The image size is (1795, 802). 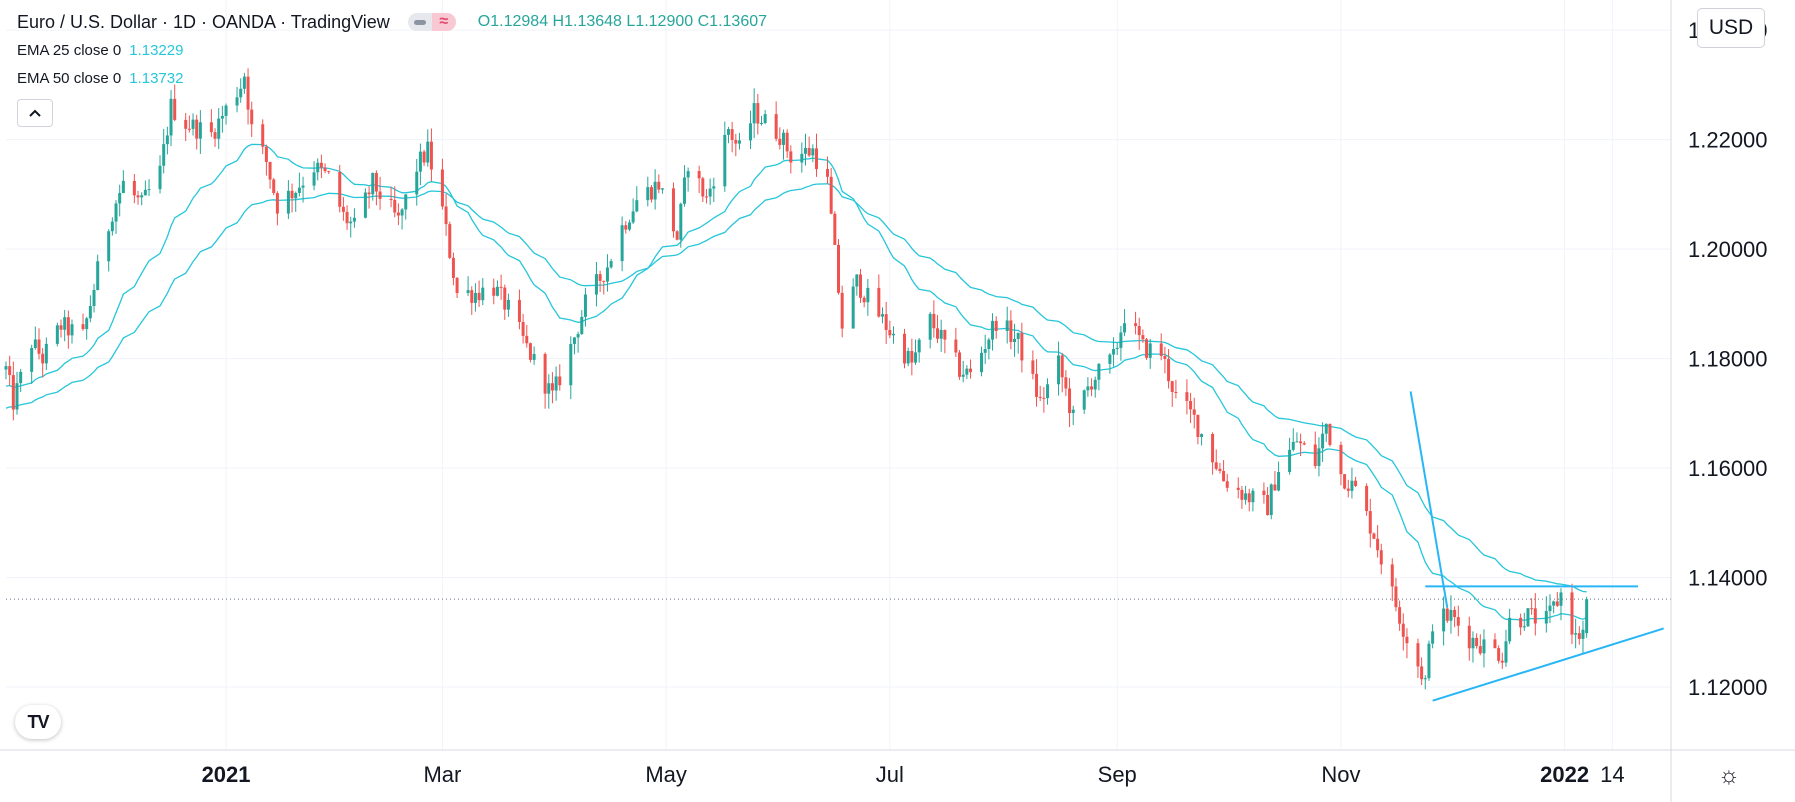 What do you see at coordinates (484, 21) in the screenshot?
I see `open-label: O` at bounding box center [484, 21].